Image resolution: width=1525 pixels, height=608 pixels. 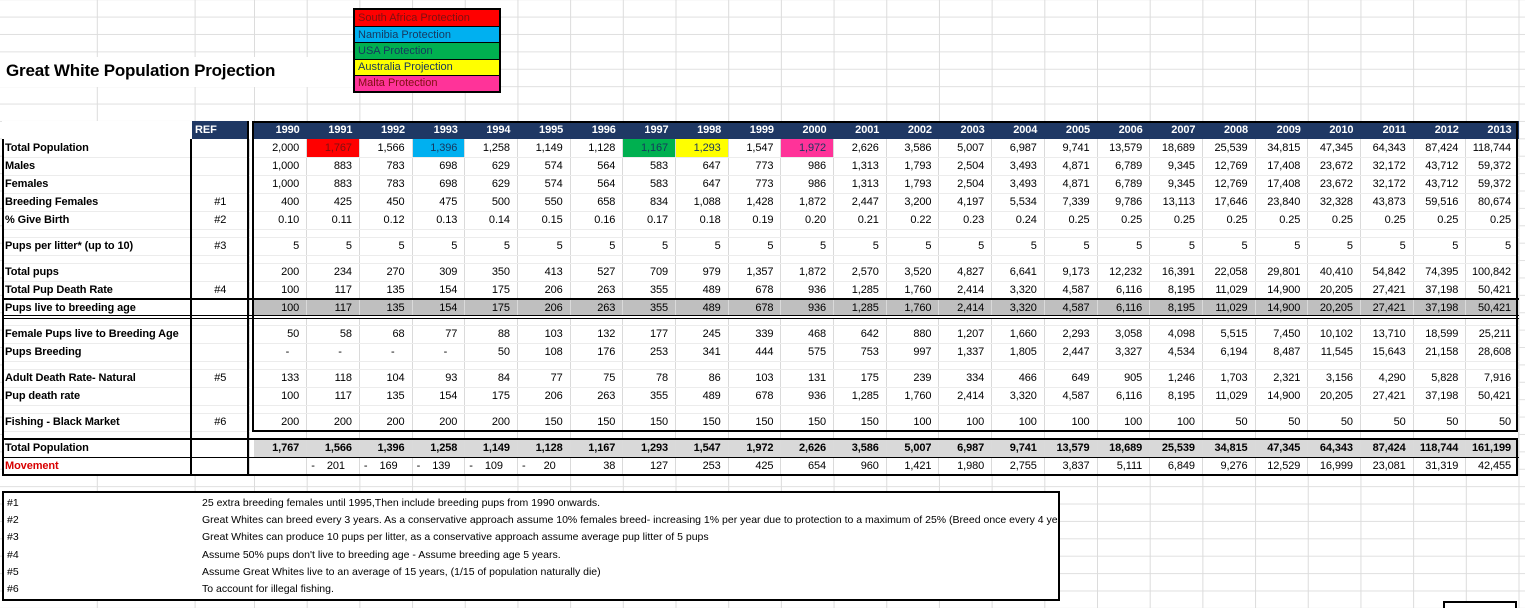 What do you see at coordinates (965, 220) in the screenshot?
I see `value-cell: 0.23` at bounding box center [965, 220].